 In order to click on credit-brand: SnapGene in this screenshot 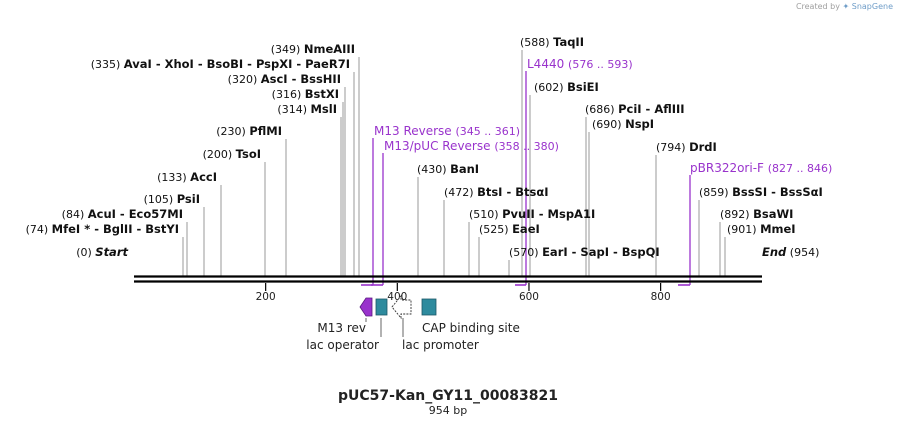, I will do `click(872, 6)`.